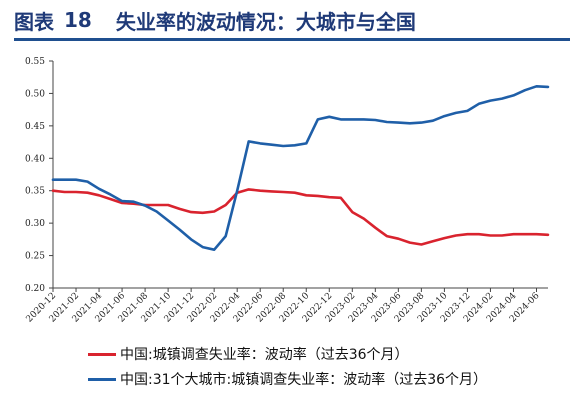  Describe the element at coordinates (300, 217) in the screenshot. I see `series-line-national` at that location.